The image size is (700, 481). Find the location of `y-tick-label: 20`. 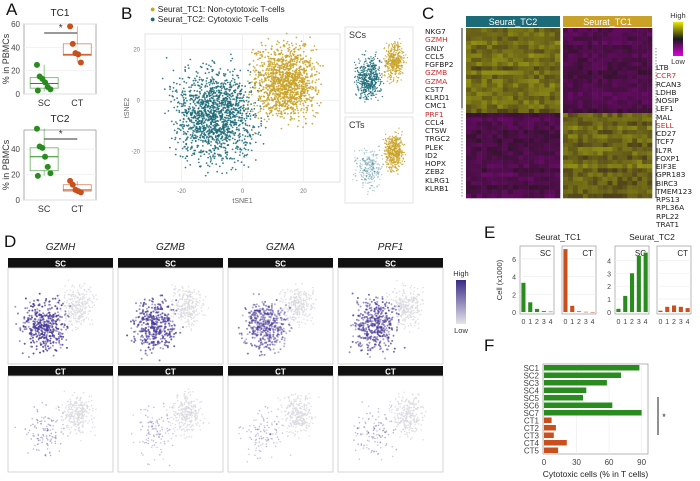

y-tick-label: 20 is located at coordinates (15, 71).